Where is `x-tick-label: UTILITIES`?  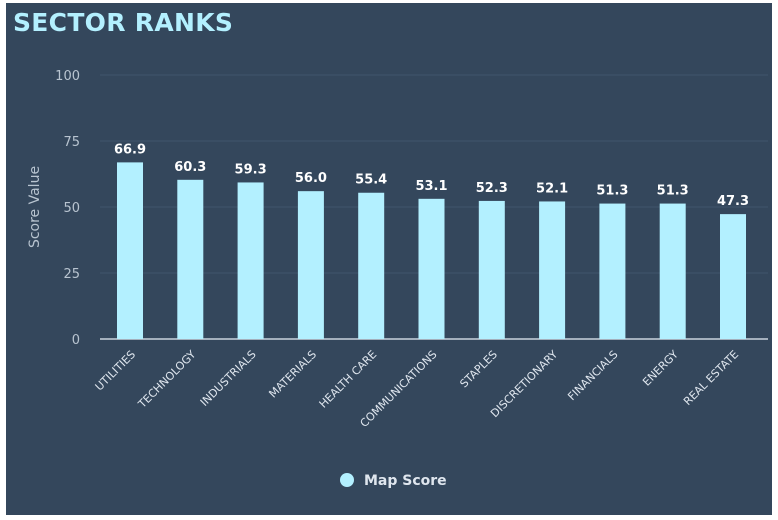
x-tick-label: UTILITIES is located at coordinates (115, 370).